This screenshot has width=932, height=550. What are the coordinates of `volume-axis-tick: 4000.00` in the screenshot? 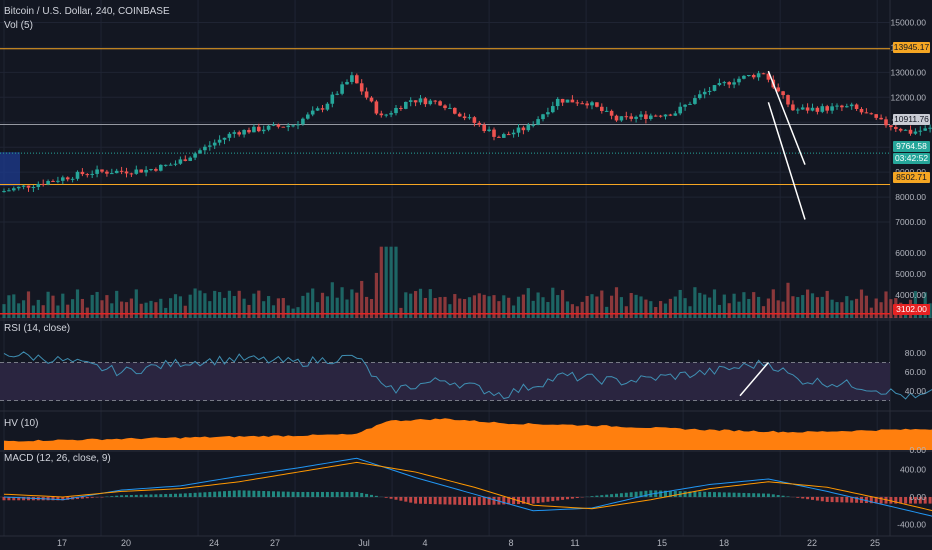 It's located at (910, 295).